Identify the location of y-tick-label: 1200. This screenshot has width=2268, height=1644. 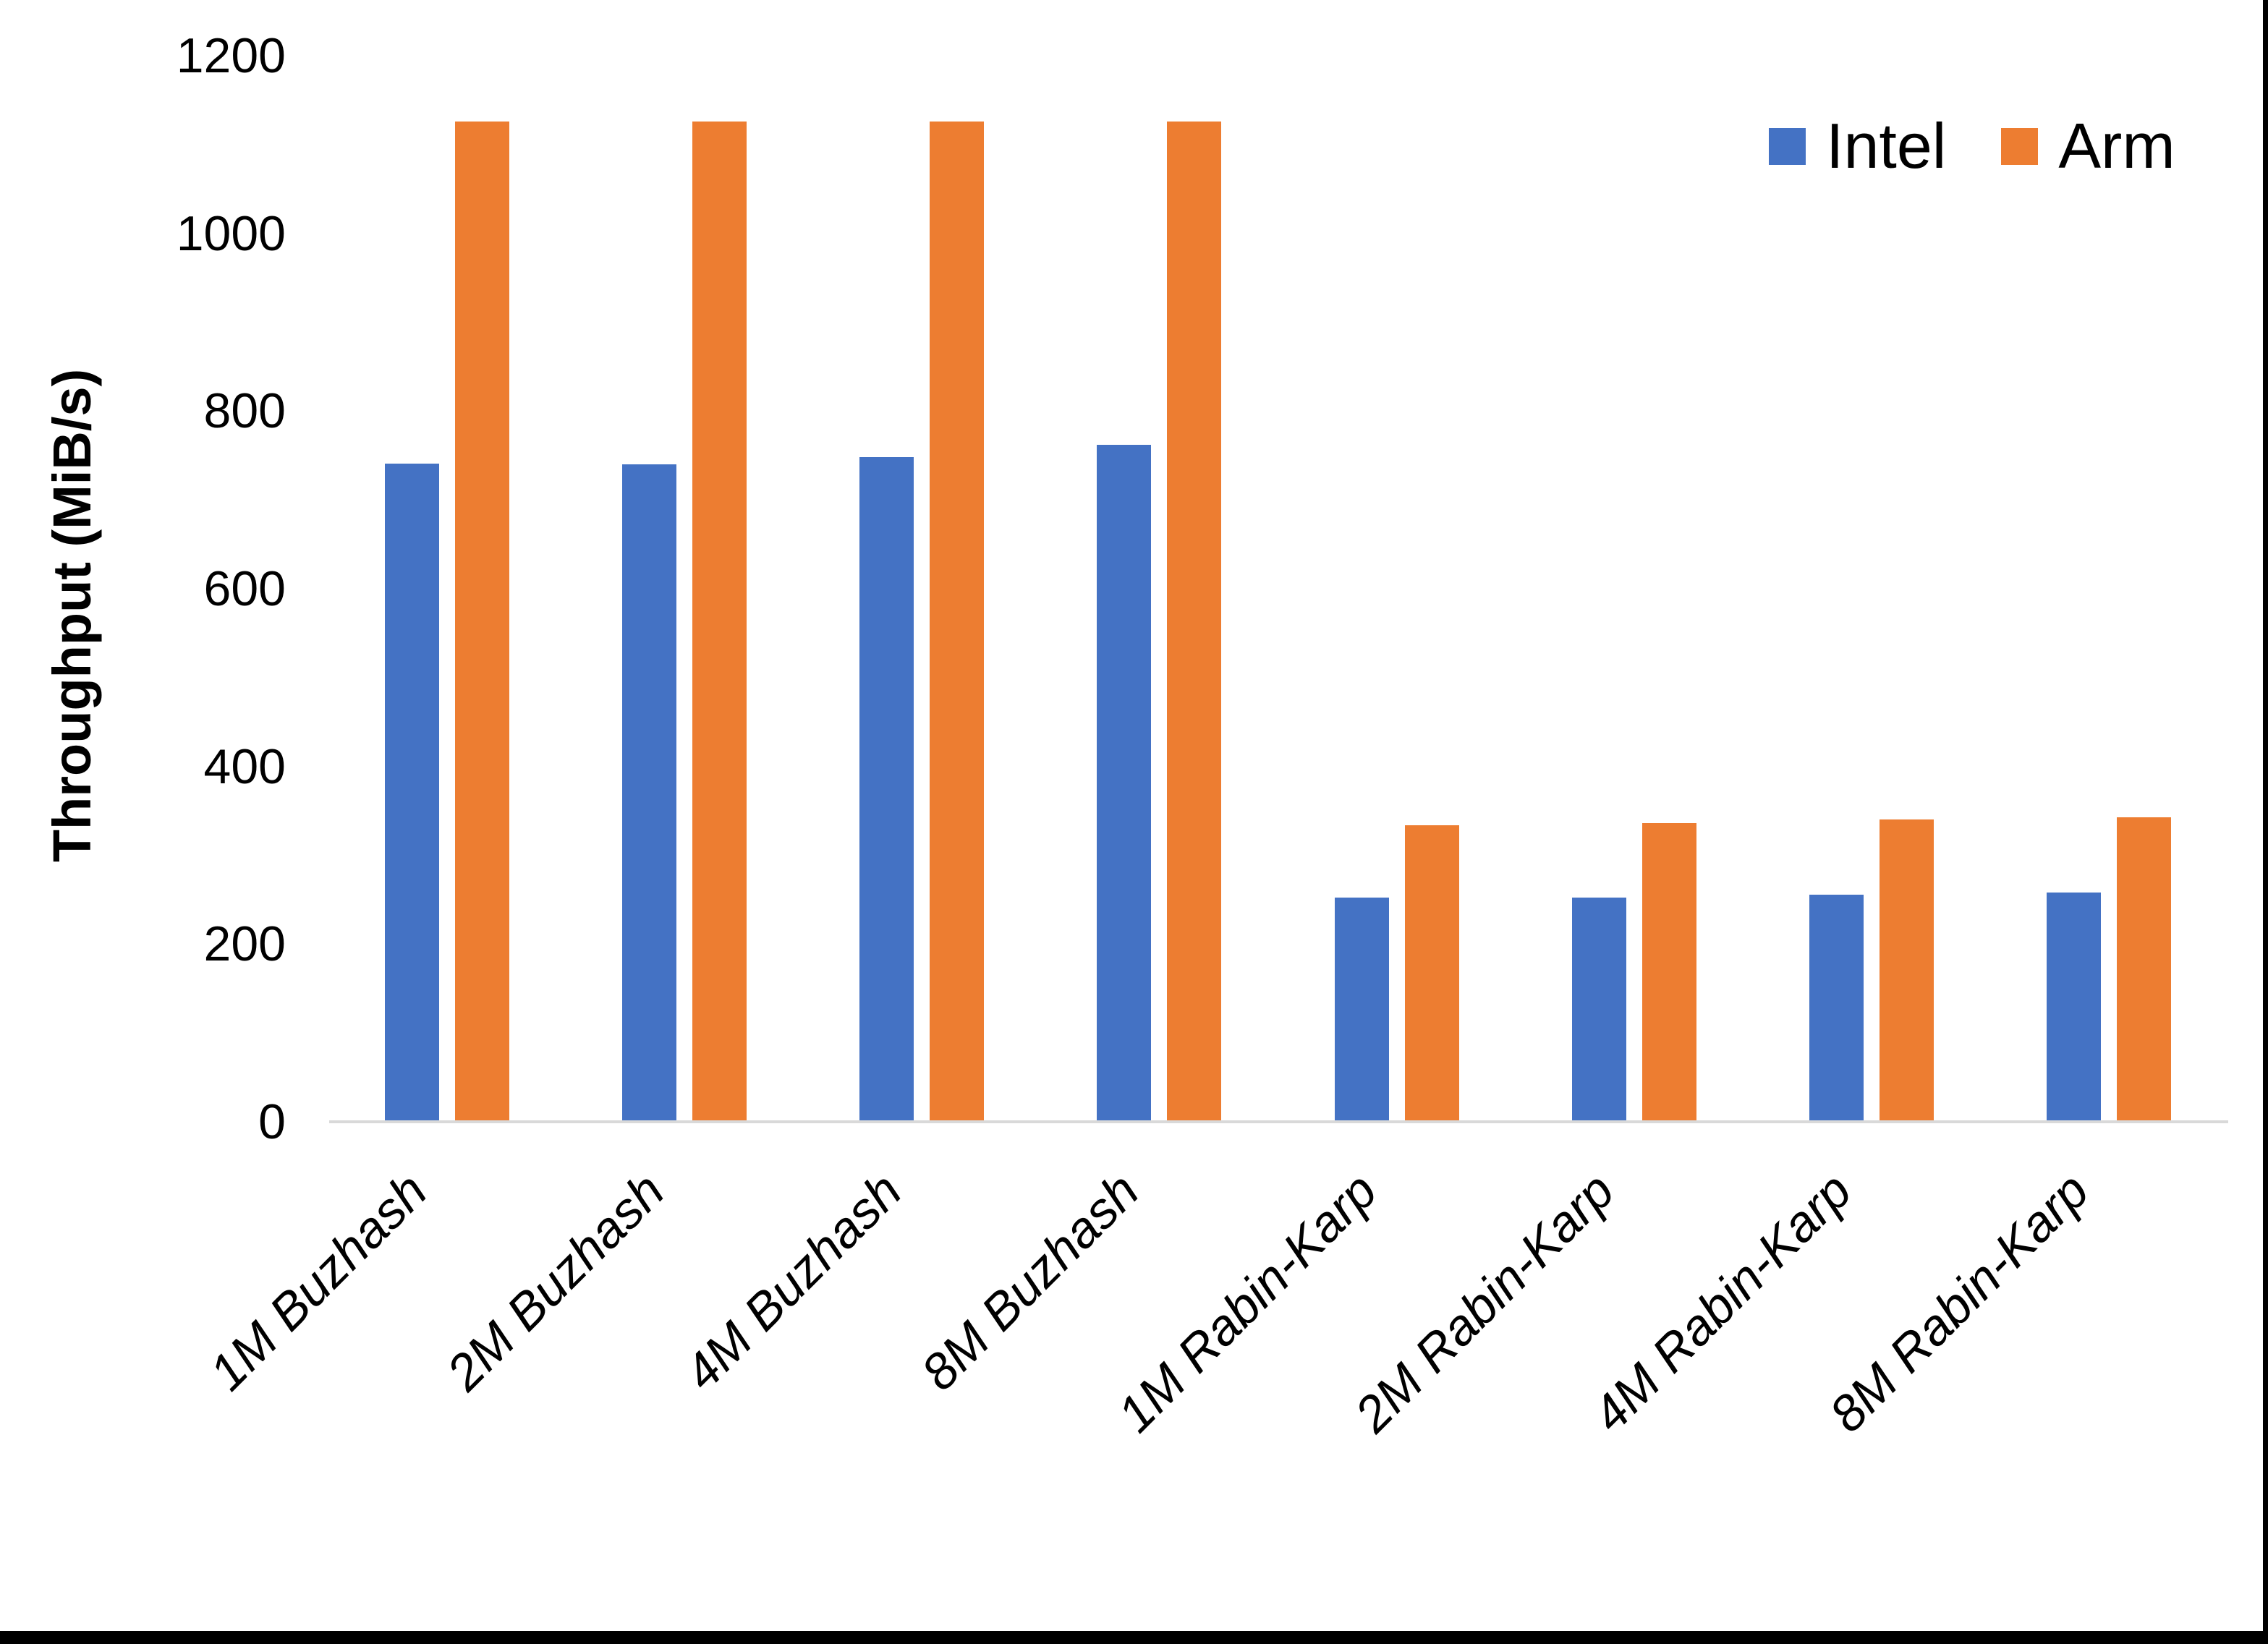
(231, 55).